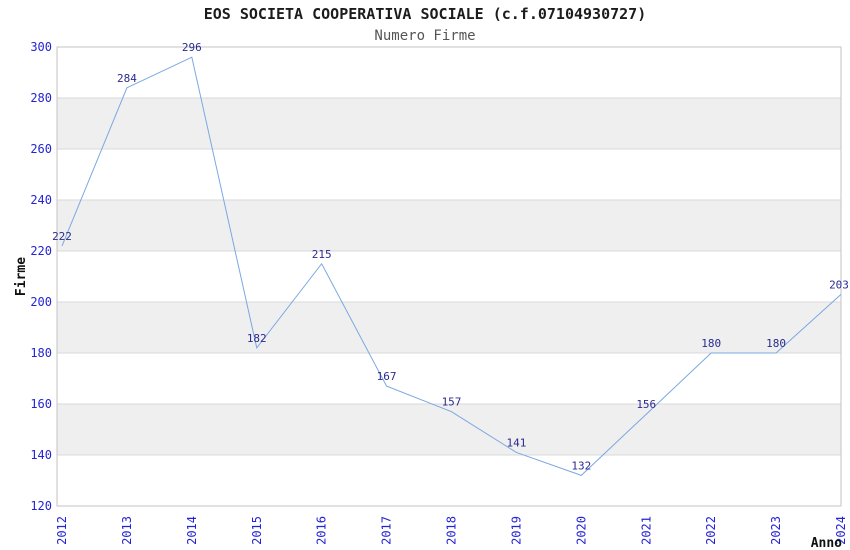  I want to click on x-tick-label: 2024, so click(841, 530).